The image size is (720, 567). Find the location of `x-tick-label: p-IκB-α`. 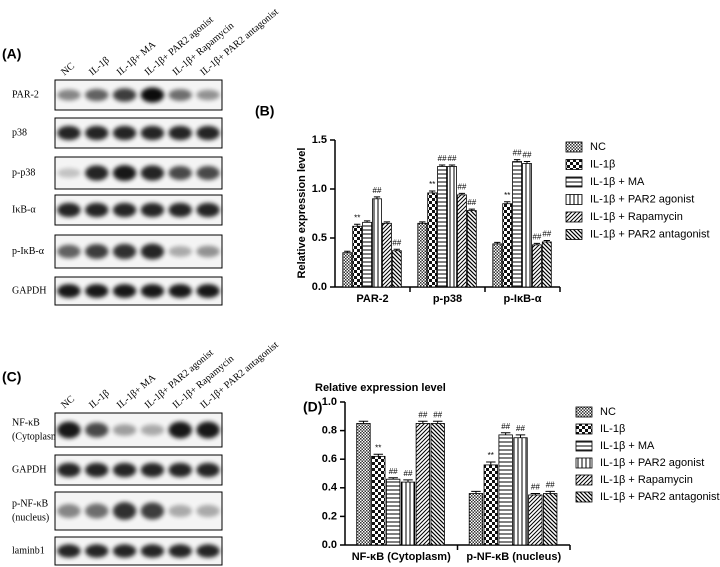

x-tick-label: p-IκB-α is located at coordinates (523, 299).